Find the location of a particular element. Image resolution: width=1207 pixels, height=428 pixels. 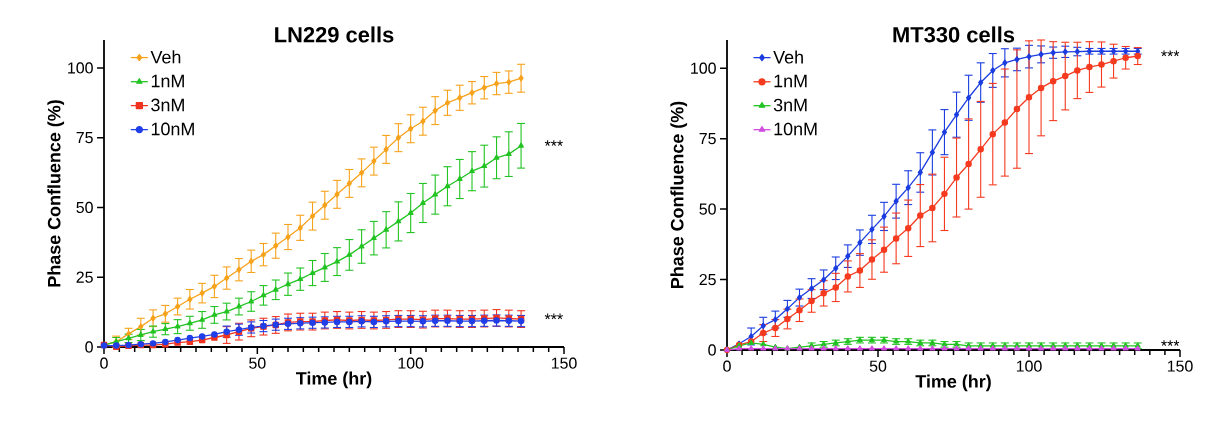

chart-title: LN229 cells is located at coordinates (334, 34).